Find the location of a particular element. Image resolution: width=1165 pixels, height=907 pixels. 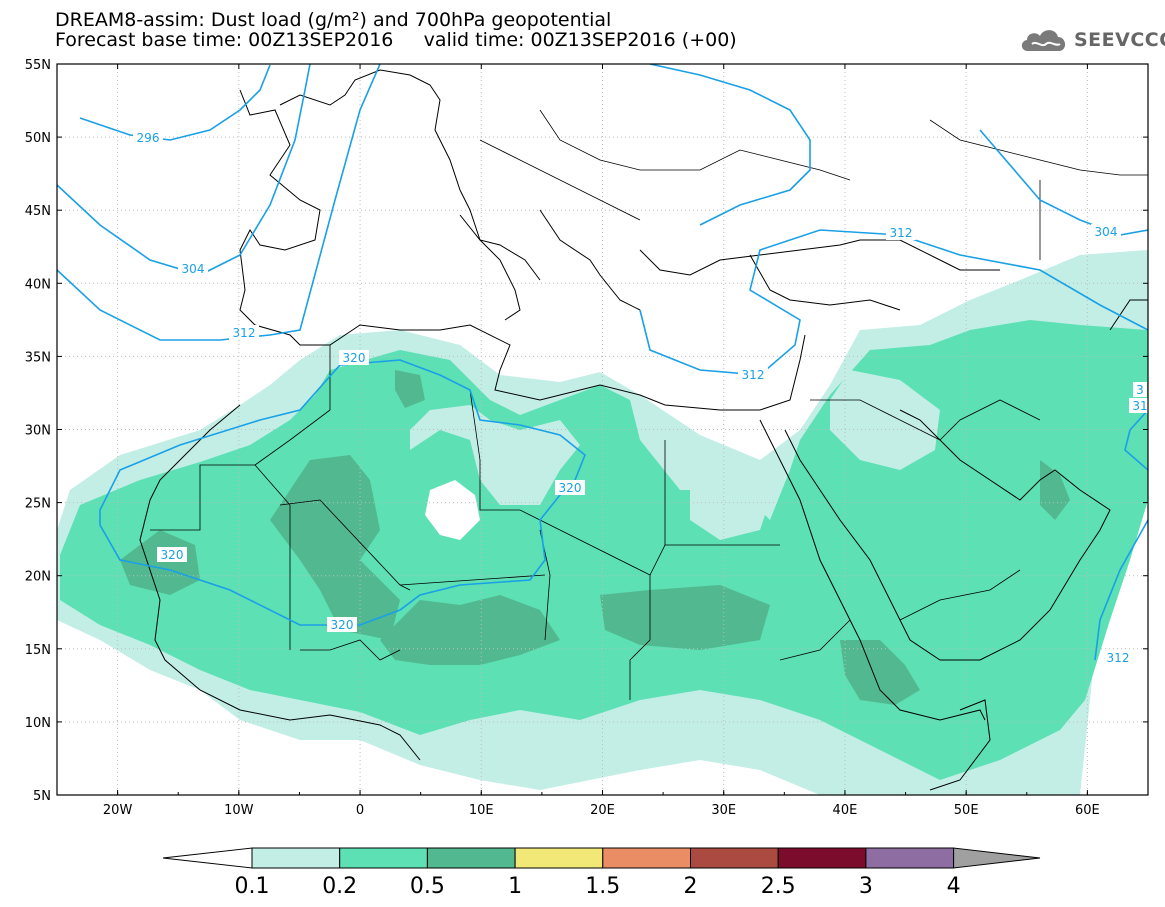

contour-label: 296 is located at coordinates (148, 138).